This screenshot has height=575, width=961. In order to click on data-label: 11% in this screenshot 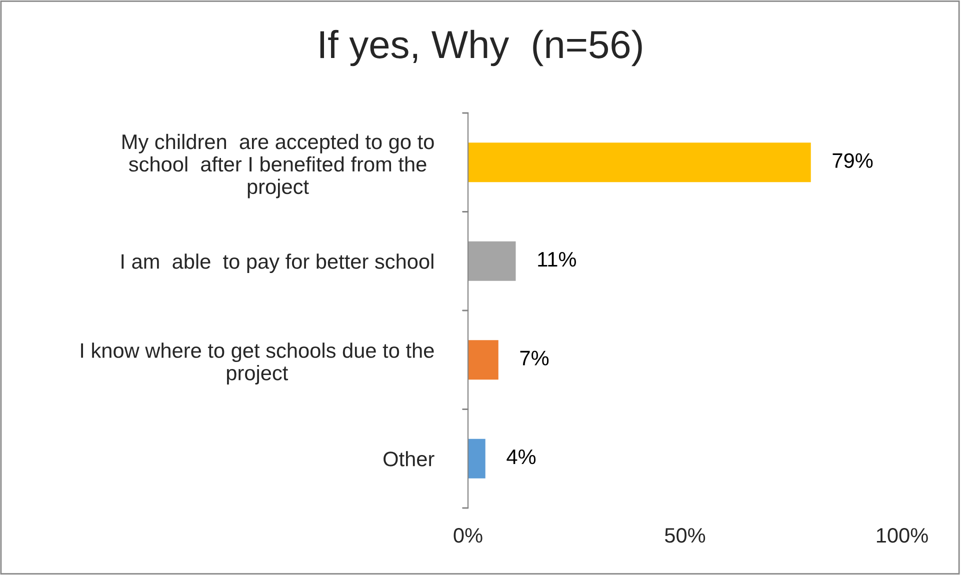, I will do `click(557, 259)`.